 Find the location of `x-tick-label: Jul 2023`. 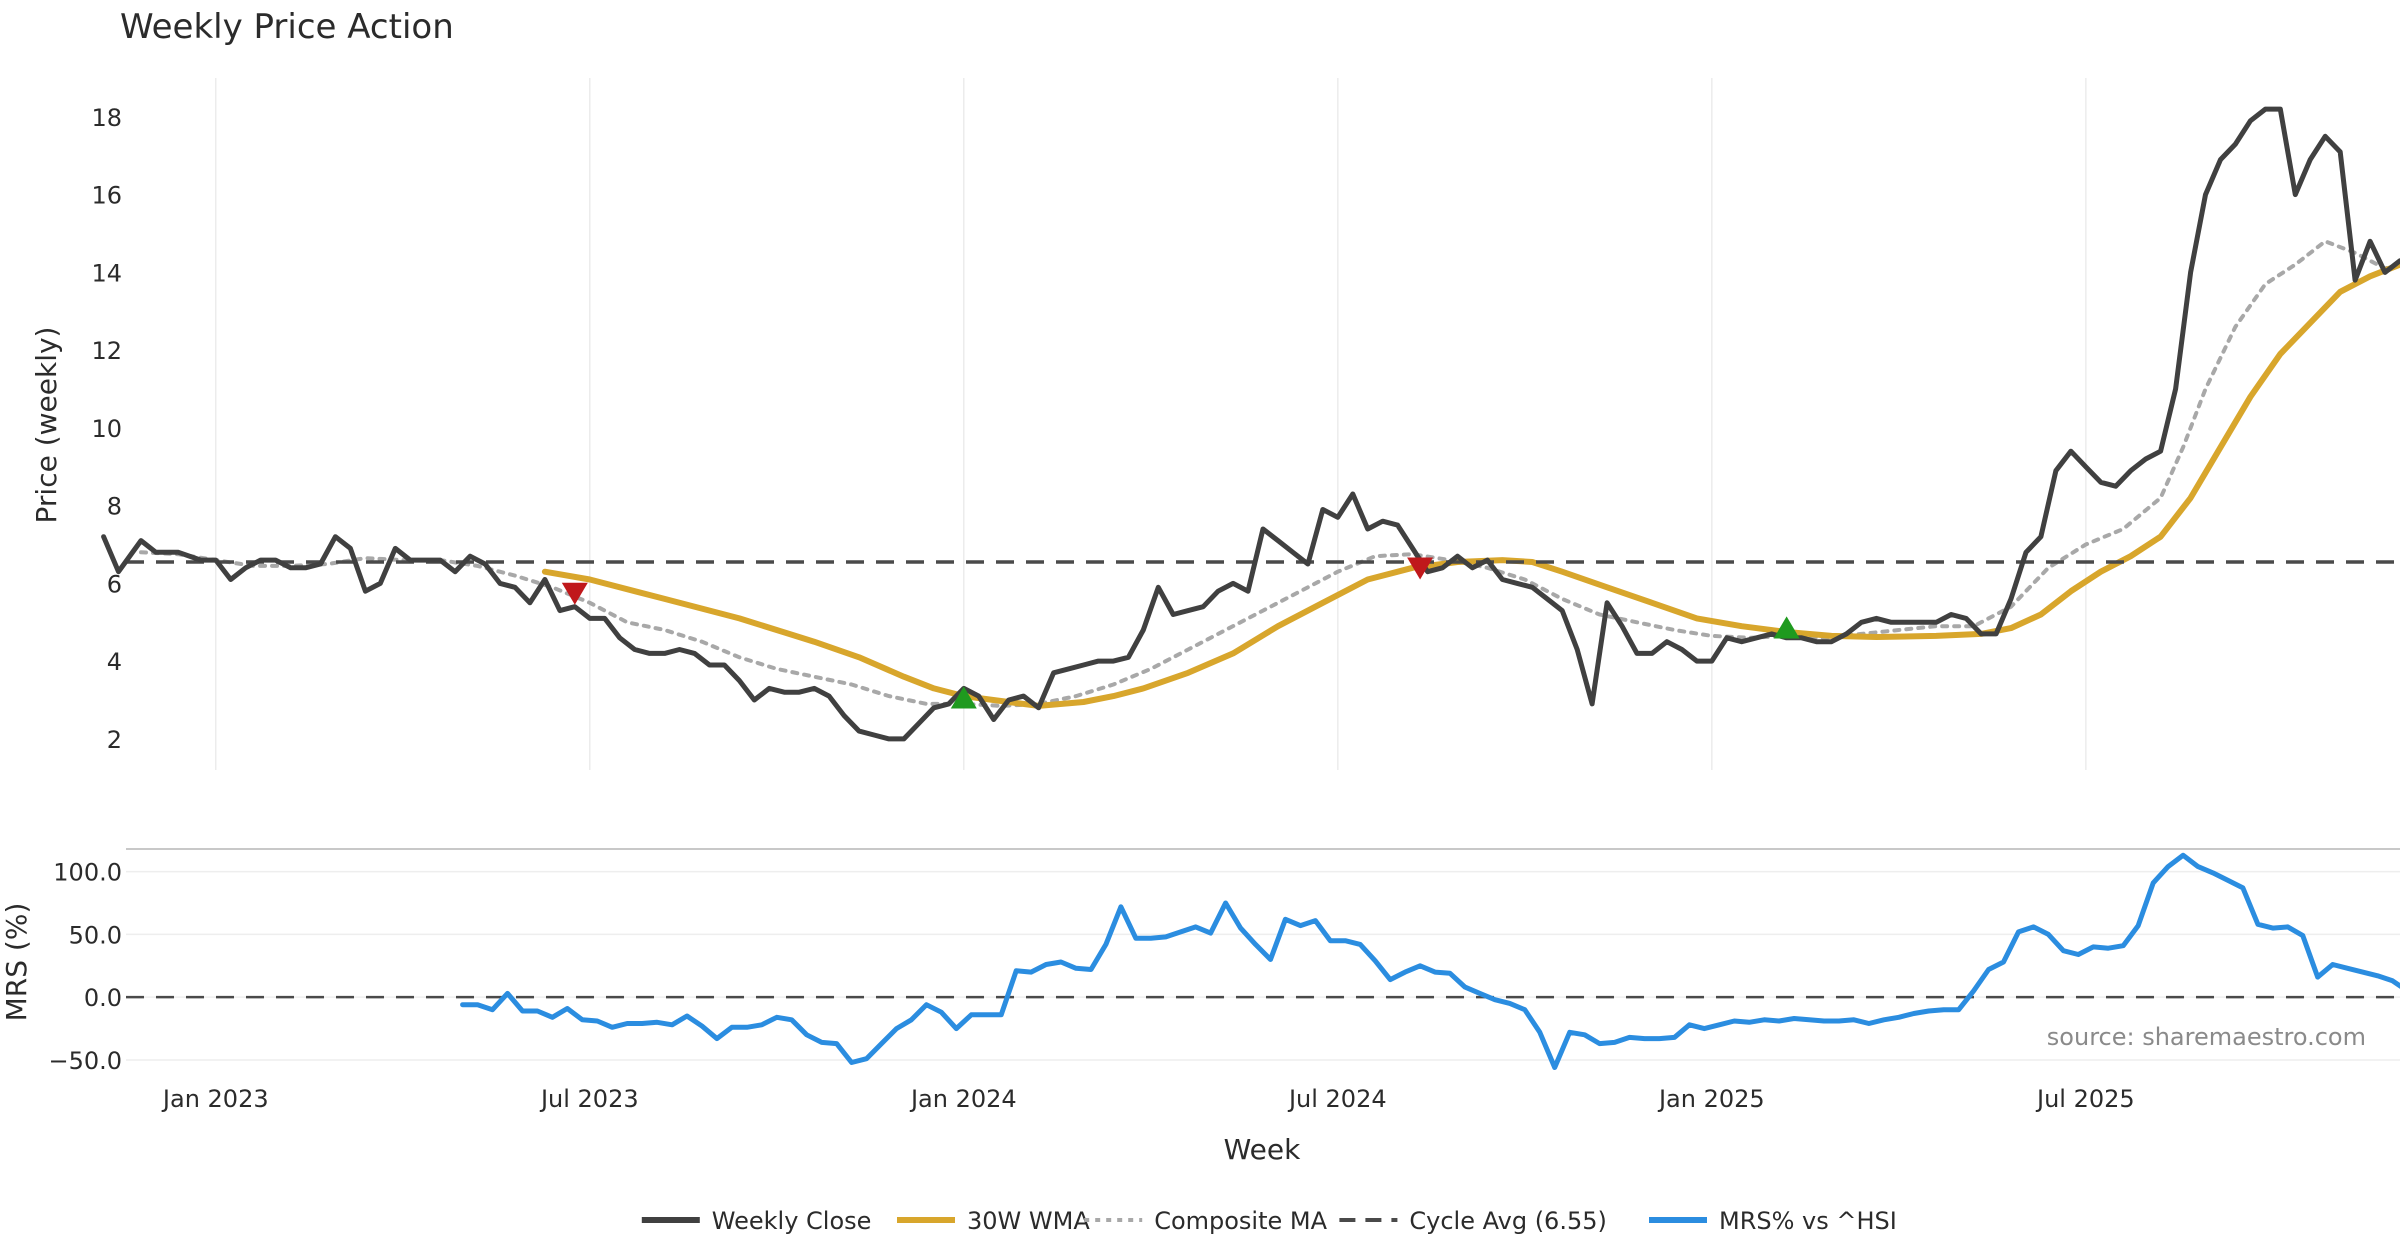

x-tick-label: Jul 2023 is located at coordinates (589, 1099).